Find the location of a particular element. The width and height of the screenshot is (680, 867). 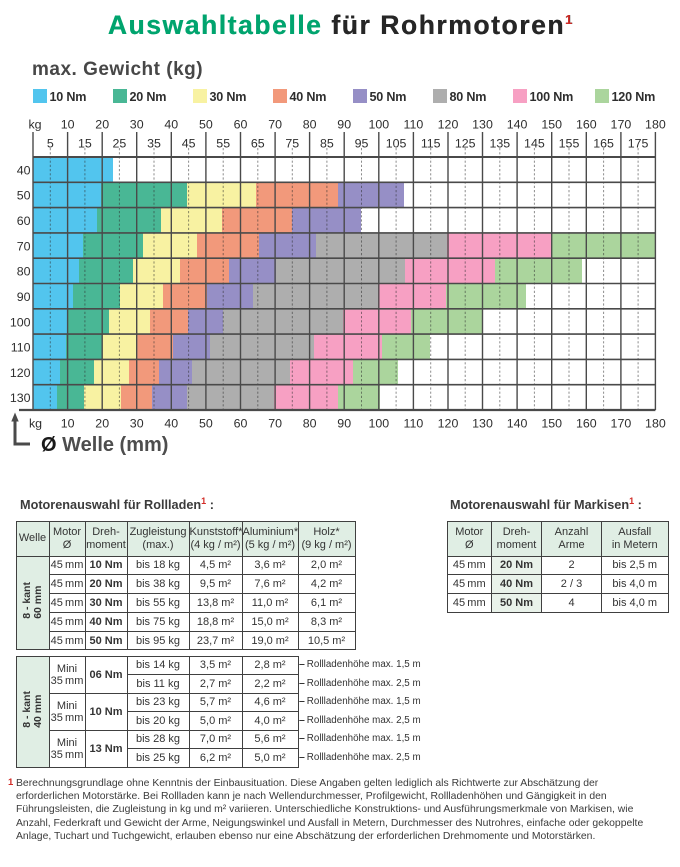

svg-text: 85 is located at coordinates (327, 144).